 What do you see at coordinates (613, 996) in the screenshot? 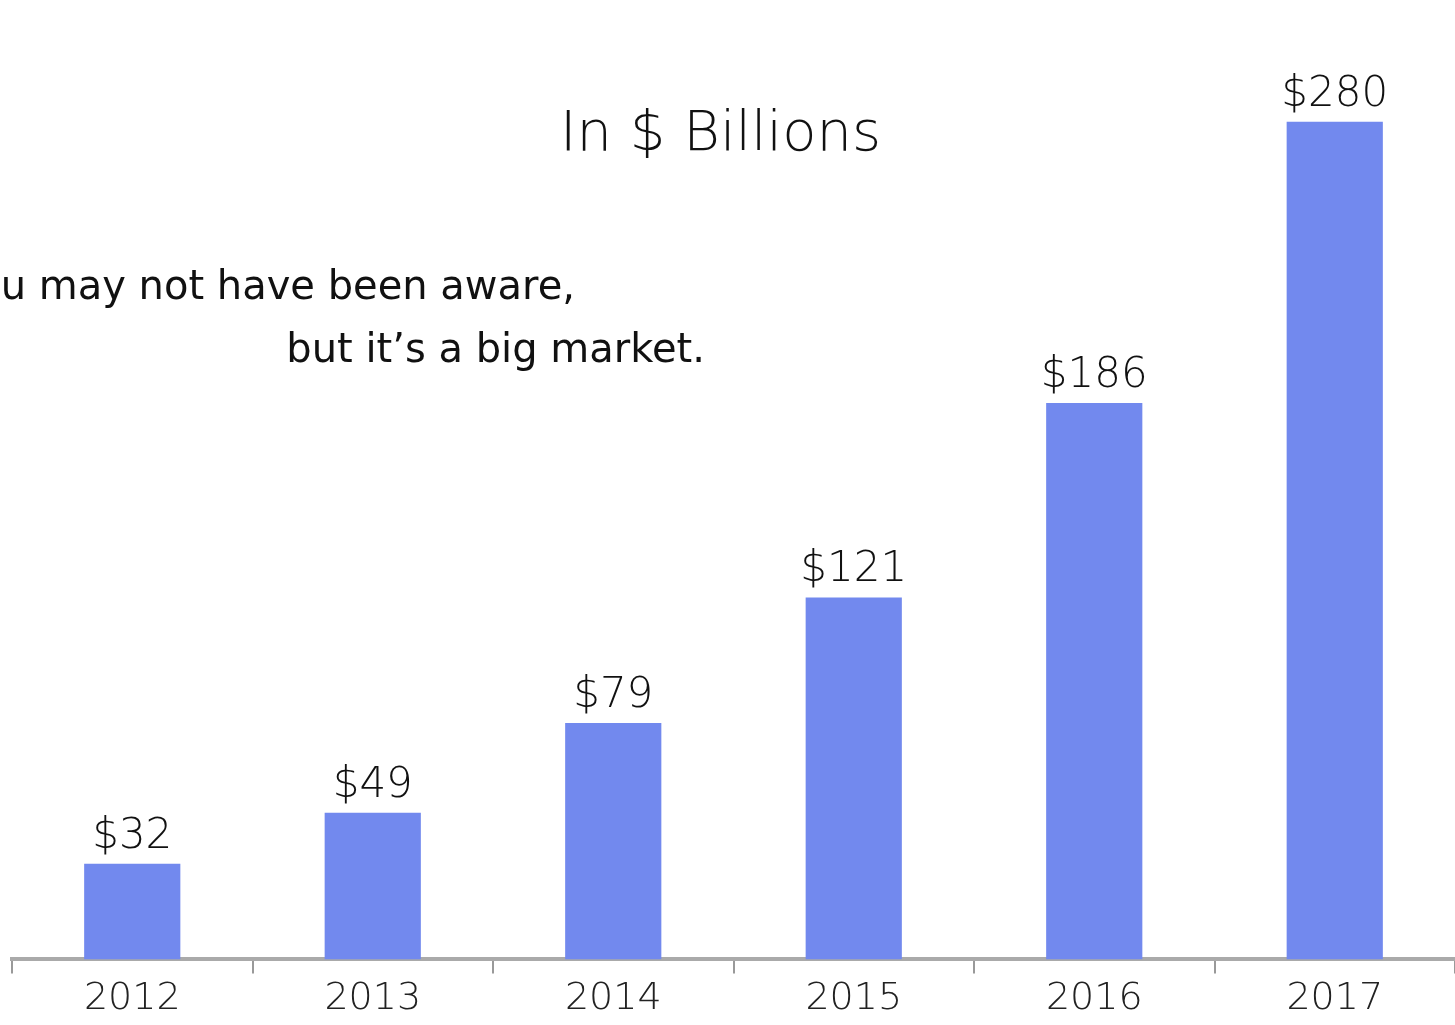
I see `x-tick-label: 2014` at bounding box center [613, 996].